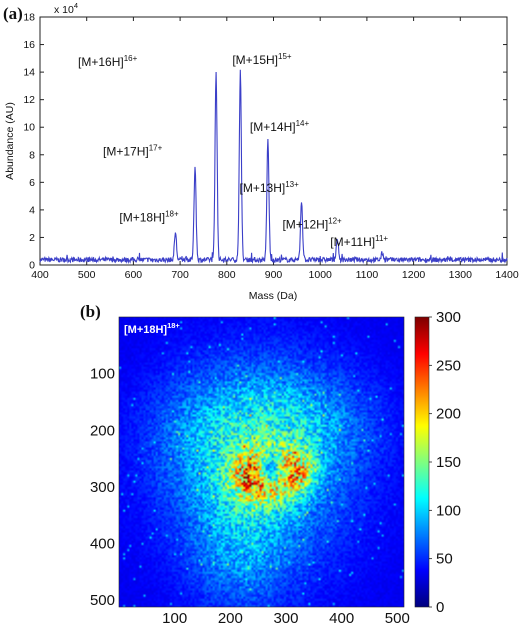 The image size is (520, 623). I want to click on heatmap-x-tick-label: 100, so click(174, 616).